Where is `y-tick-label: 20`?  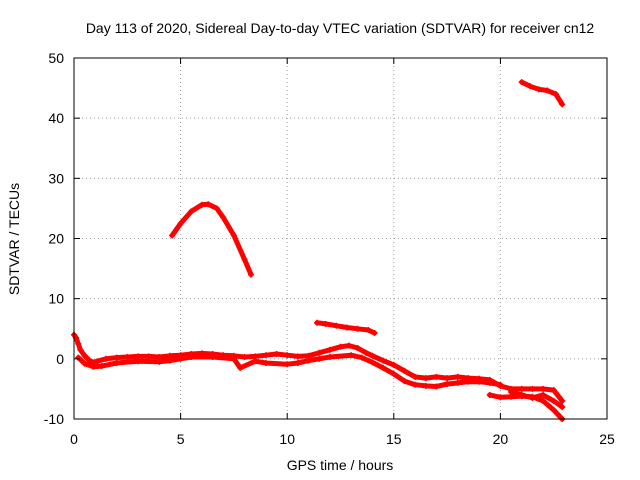
y-tick-label: 20 is located at coordinates (56, 239).